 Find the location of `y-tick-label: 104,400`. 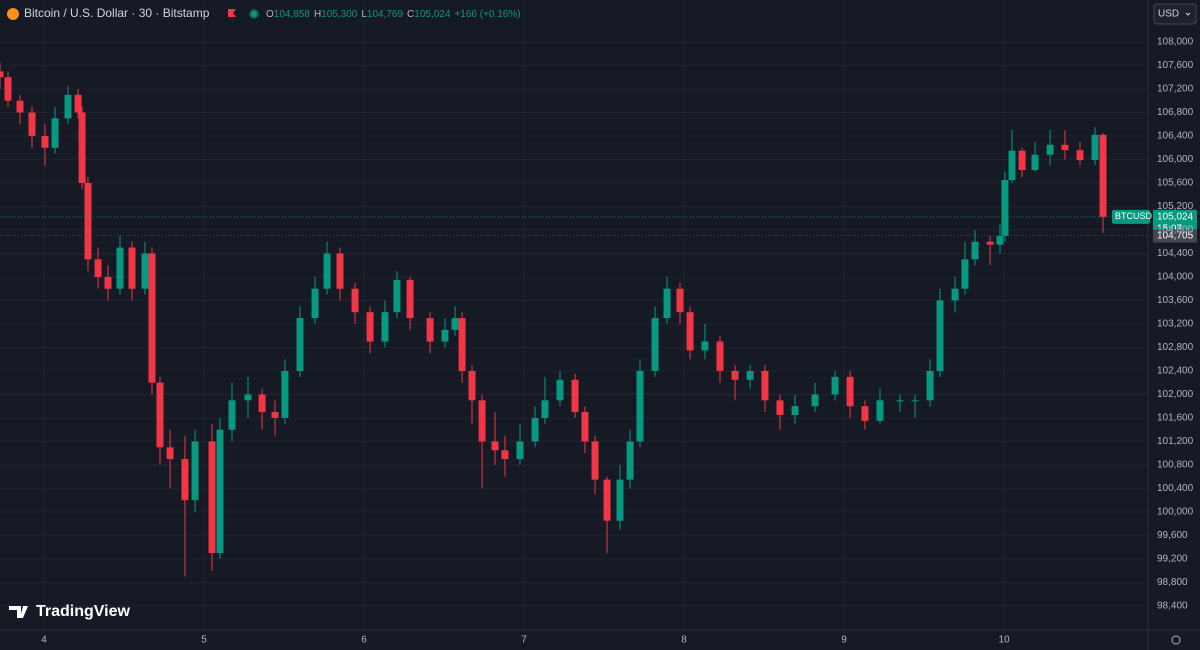

y-tick-label: 104,400 is located at coordinates (1175, 253).